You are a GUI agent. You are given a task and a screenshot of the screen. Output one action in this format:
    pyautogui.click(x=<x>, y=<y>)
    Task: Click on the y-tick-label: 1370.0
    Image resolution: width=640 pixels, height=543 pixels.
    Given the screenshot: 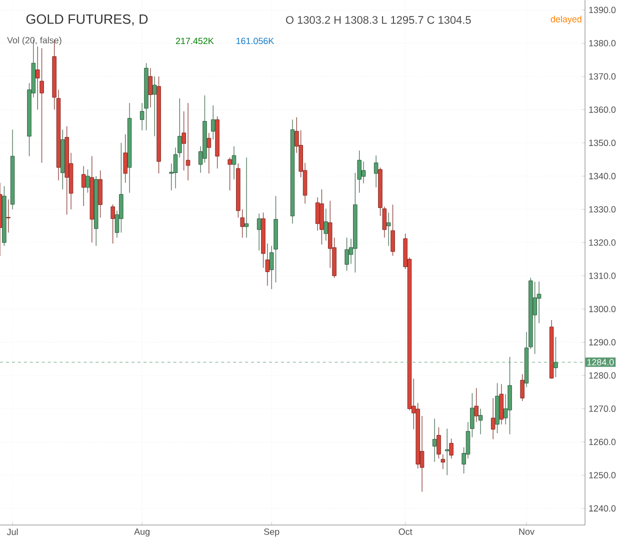 What is the action you would take?
    pyautogui.click(x=602, y=76)
    